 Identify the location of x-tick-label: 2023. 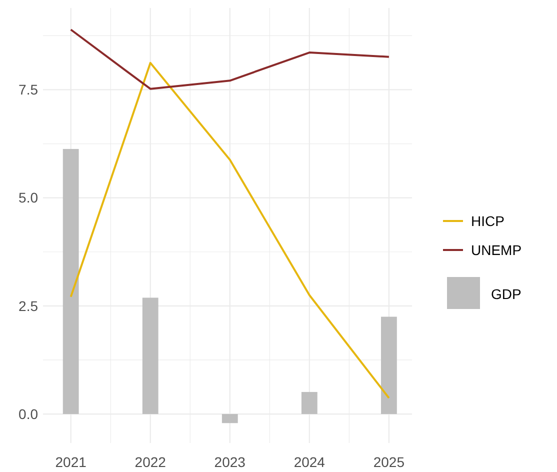
(230, 462).